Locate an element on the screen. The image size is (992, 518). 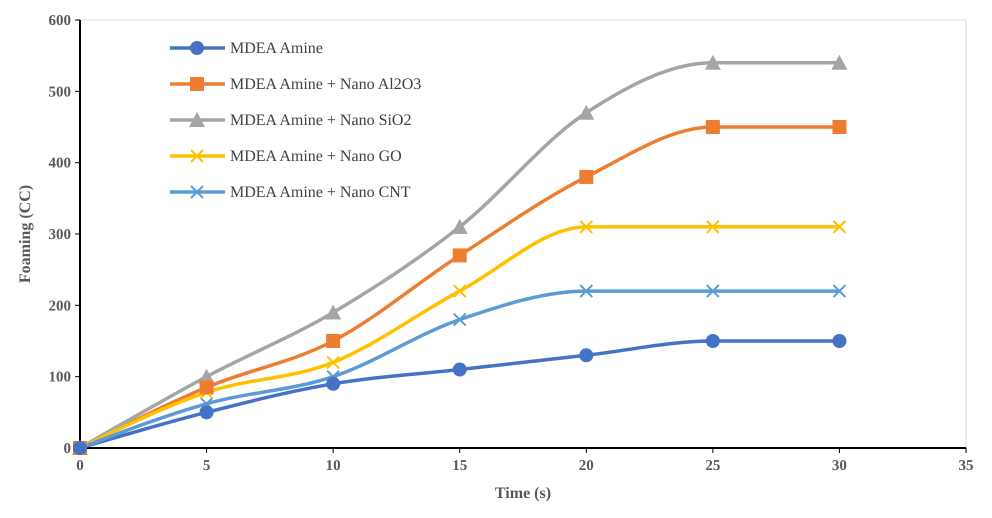
y-tick-label: 200 is located at coordinates (59, 306).